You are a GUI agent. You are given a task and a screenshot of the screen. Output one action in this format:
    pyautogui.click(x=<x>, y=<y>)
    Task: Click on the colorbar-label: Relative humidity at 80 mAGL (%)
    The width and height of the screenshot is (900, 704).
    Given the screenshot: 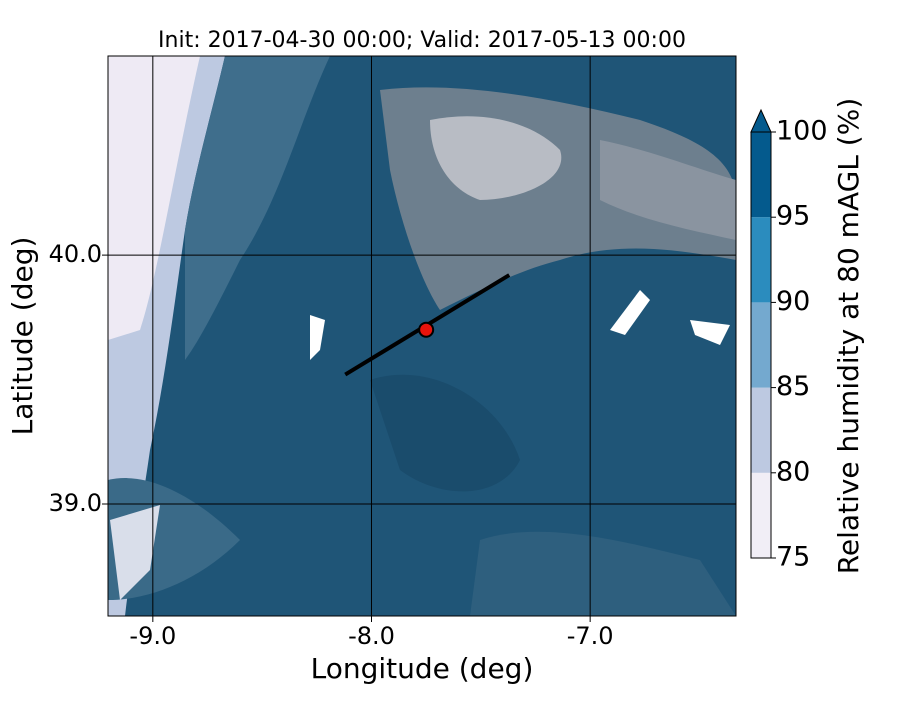 What is the action you would take?
    pyautogui.click(x=848, y=336)
    